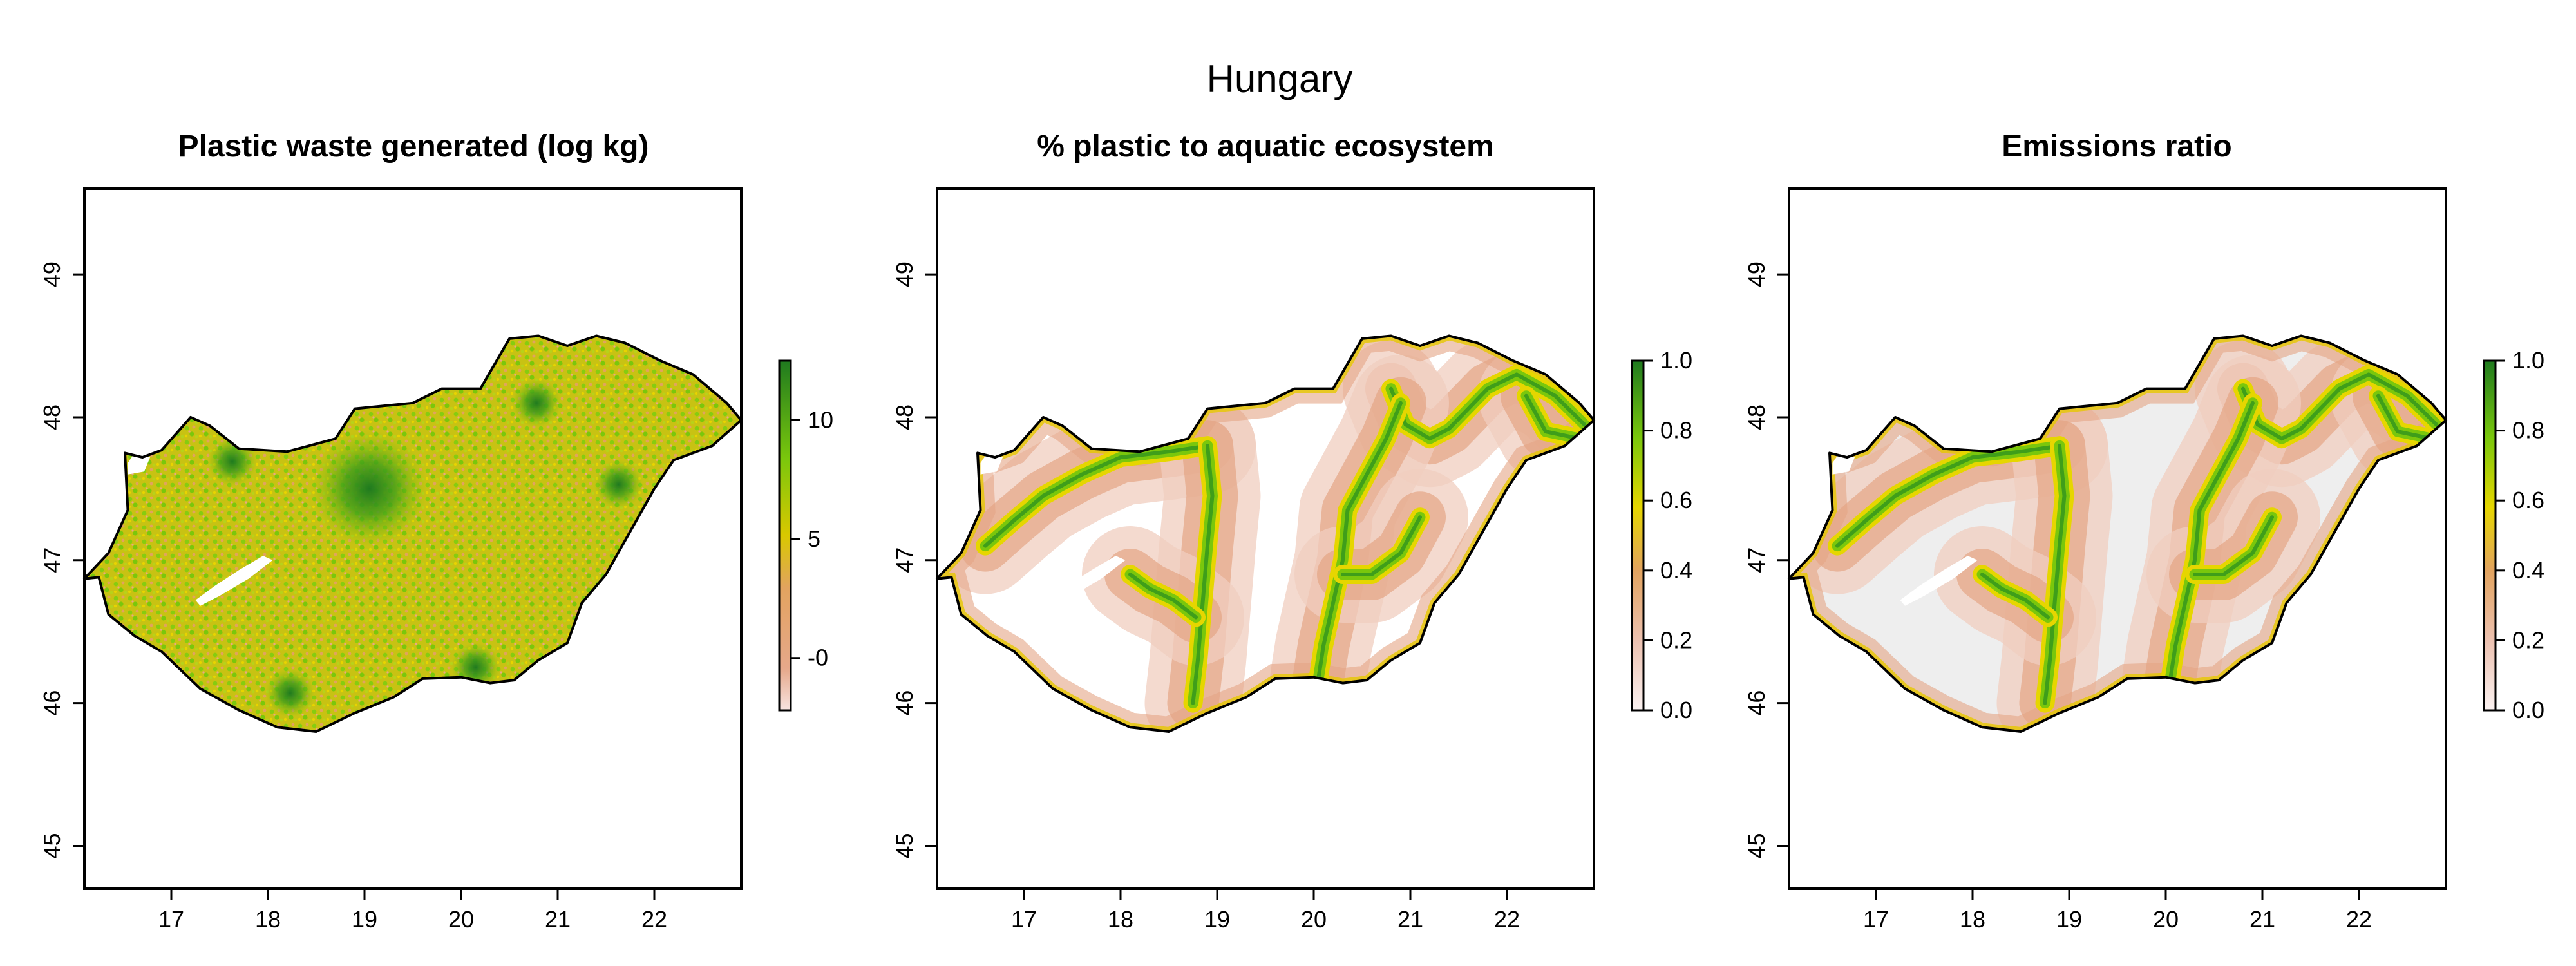 The width and height of the screenshot is (2576, 966). I want to click on figure-title: Hungary, so click(1280, 78).